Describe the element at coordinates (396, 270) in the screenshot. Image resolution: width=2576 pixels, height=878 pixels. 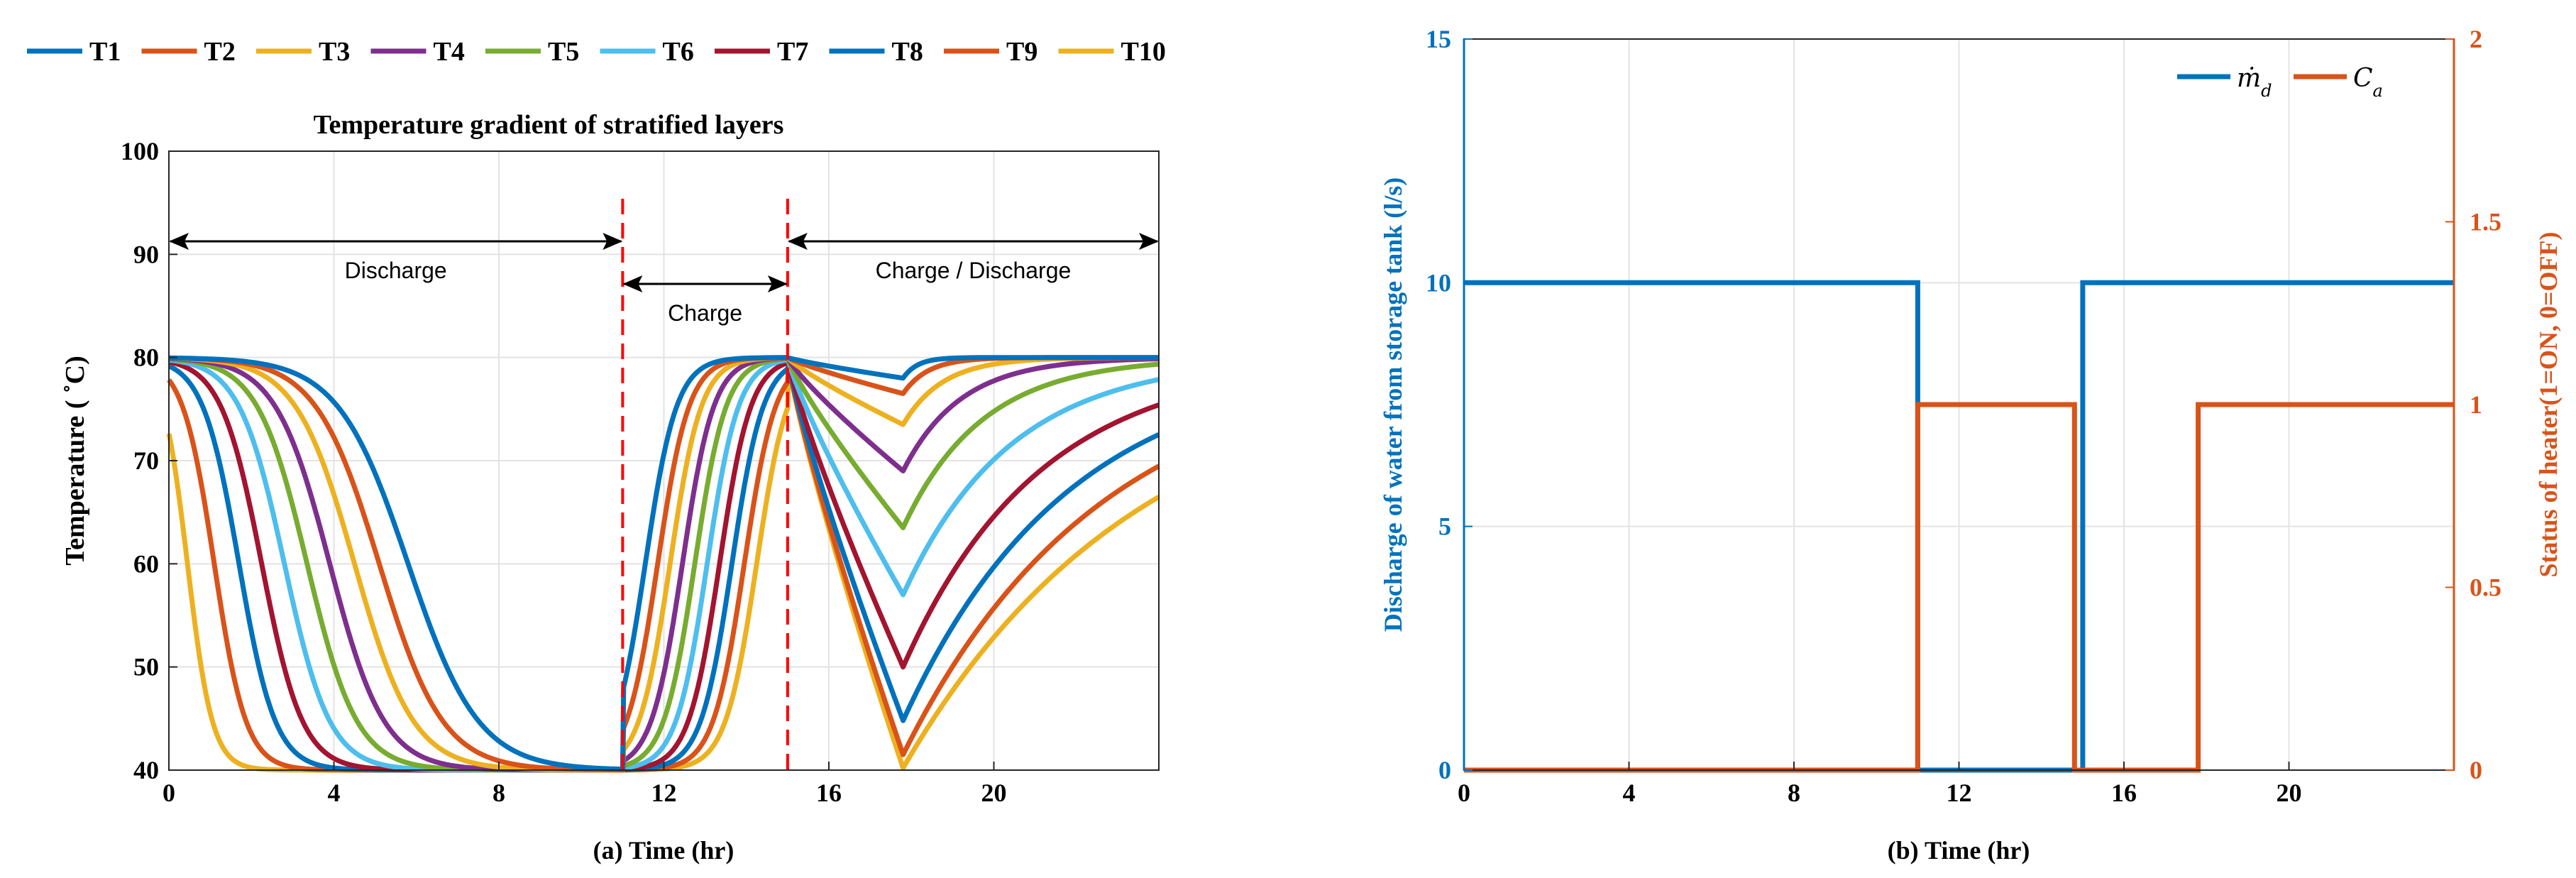
I see `phase-label-0: Discharge` at that location.